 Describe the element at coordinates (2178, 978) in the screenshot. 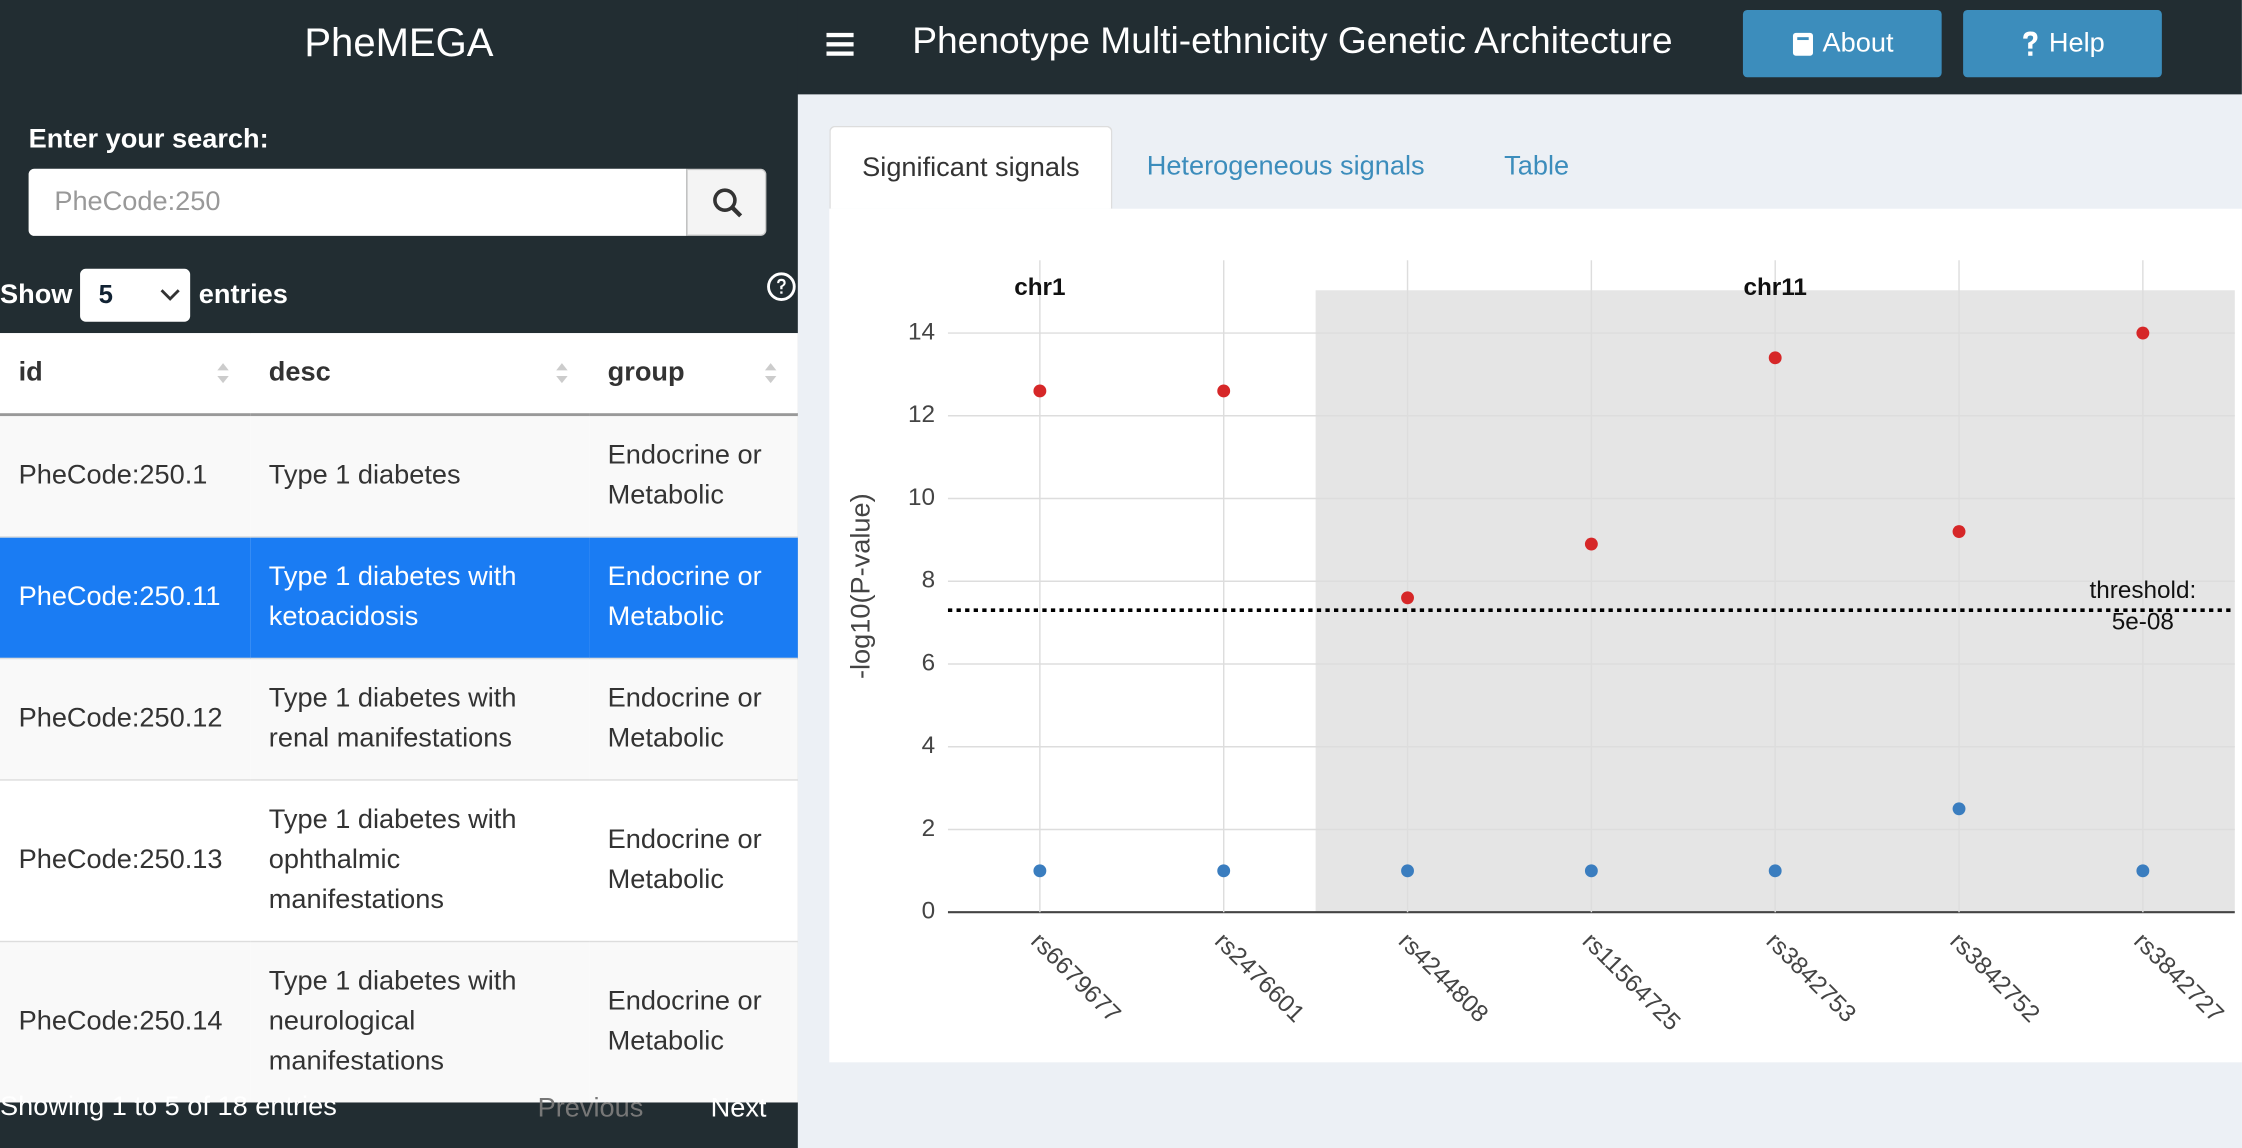

I see `x-tick-label: rs3842727` at that location.